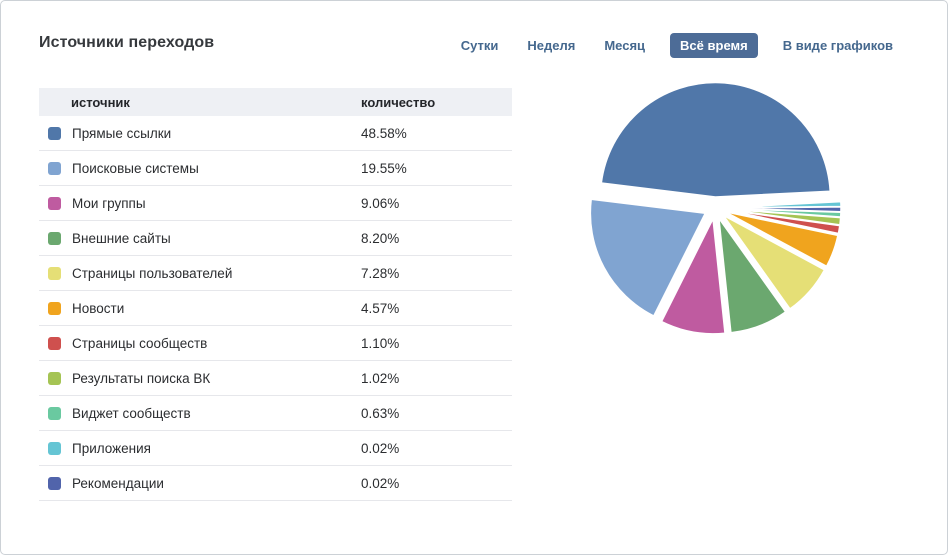  Describe the element at coordinates (275, 413) in the screenshot. I see `table-row: Виджет сообществ 0.63%` at that location.